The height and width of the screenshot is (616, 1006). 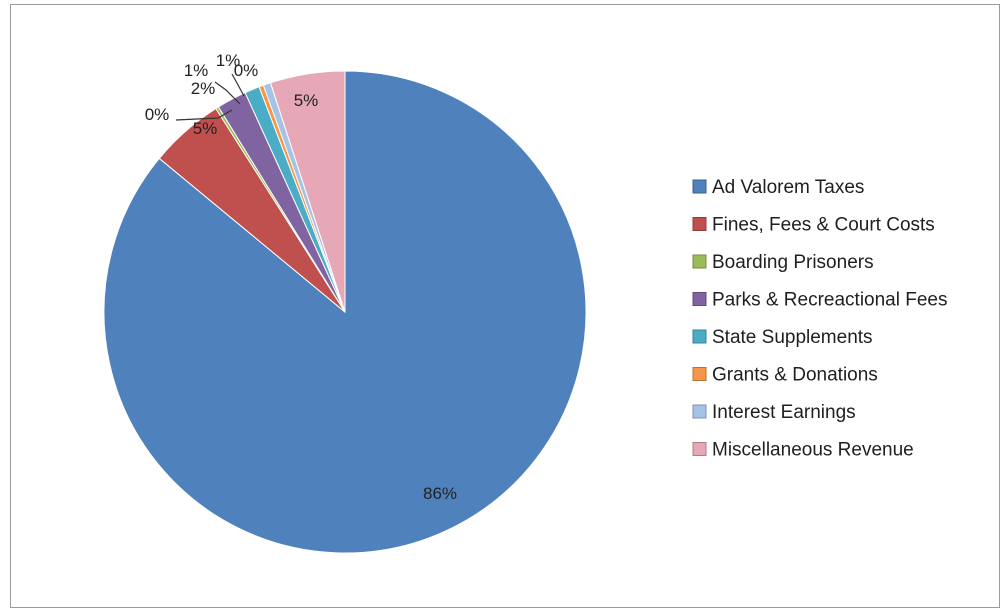 I want to click on data-label-miscellaneous-revenue: 5%, so click(x=306, y=100).